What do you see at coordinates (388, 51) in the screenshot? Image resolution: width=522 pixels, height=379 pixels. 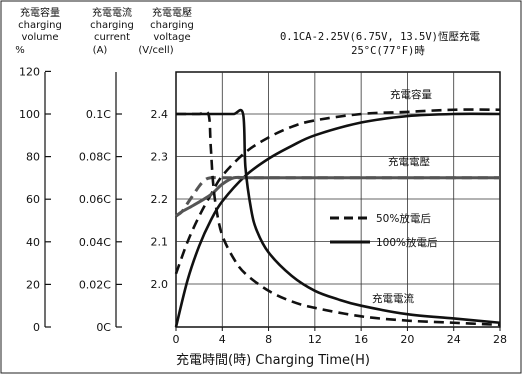 I see `condition-line-2: 25°C(77°F)時` at bounding box center [388, 51].